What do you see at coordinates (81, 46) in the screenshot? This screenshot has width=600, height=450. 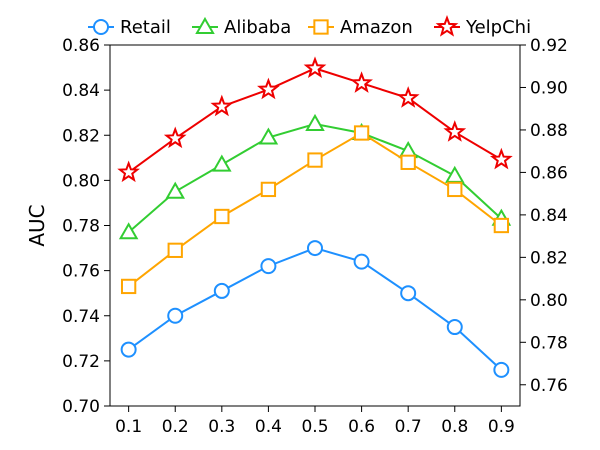 I see `y-left-tick-label: 0.86` at bounding box center [81, 46].